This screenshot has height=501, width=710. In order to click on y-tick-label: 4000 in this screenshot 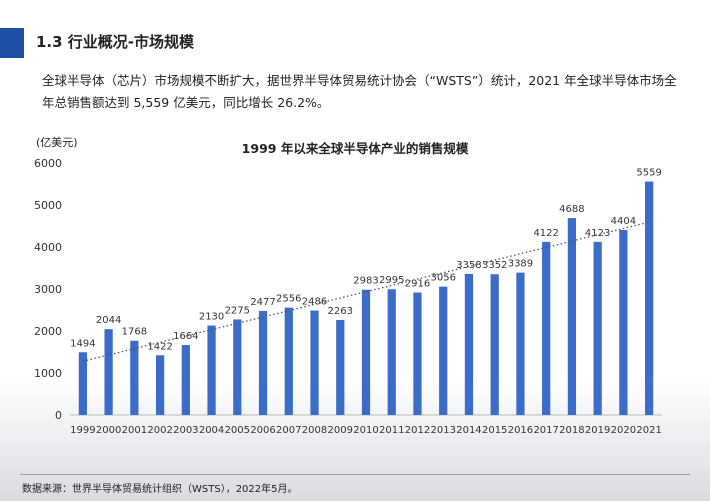, I will do `click(48, 247)`.